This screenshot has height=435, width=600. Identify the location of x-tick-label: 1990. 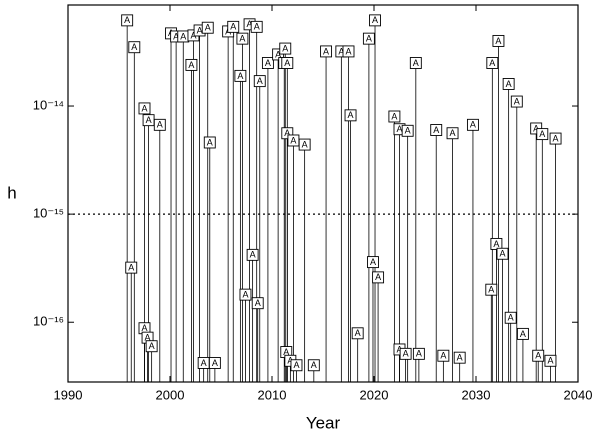
(68, 394).